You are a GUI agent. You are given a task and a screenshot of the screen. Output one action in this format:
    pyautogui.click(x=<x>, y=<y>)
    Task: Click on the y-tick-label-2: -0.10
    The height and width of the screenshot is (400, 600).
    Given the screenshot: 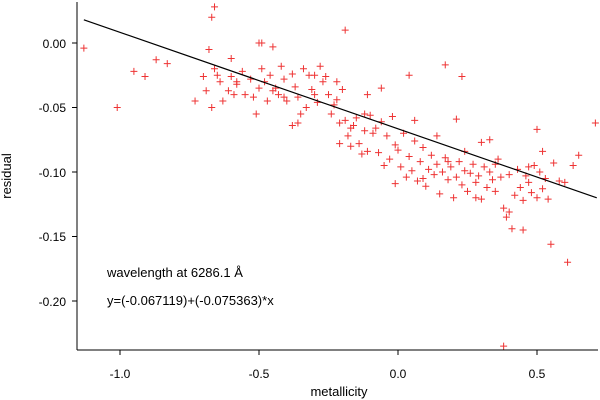 What is the action you would take?
    pyautogui.click(x=53, y=173)
    